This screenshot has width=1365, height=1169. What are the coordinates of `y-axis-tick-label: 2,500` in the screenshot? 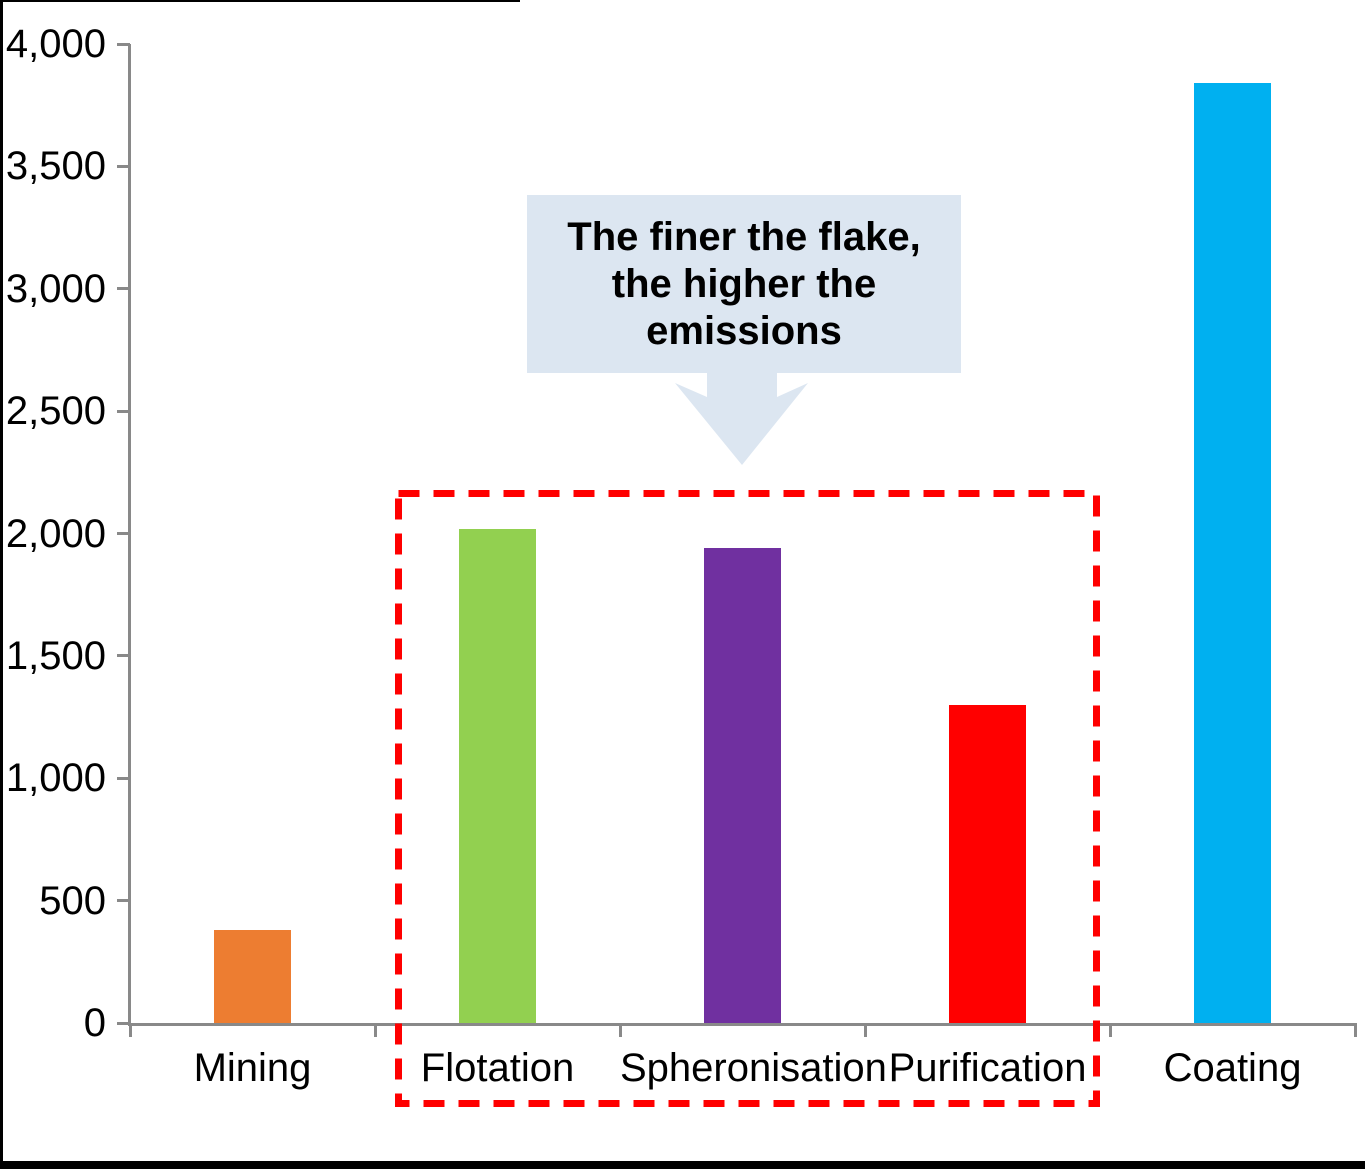 It's located at (55, 411).